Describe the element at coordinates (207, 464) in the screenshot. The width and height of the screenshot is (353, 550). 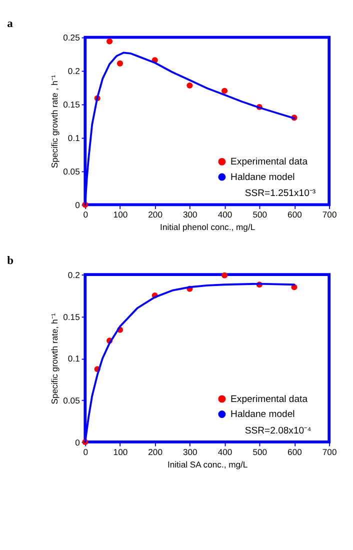
I see `x-axis-title: Initial SA conc., mg/L` at that location.